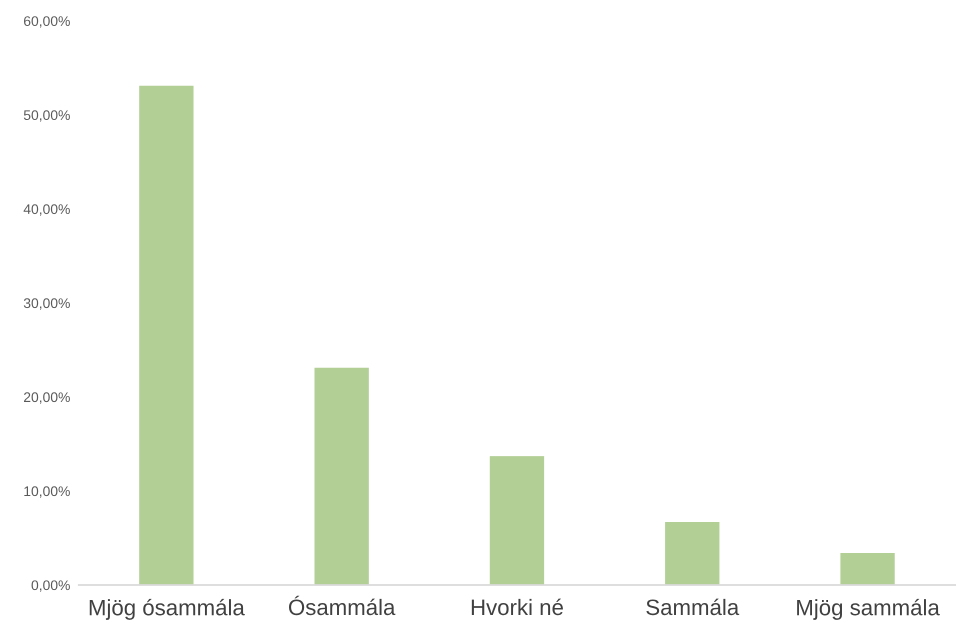  What do you see at coordinates (47, 22) in the screenshot?
I see `y-tick-label: 60,00%` at bounding box center [47, 22].